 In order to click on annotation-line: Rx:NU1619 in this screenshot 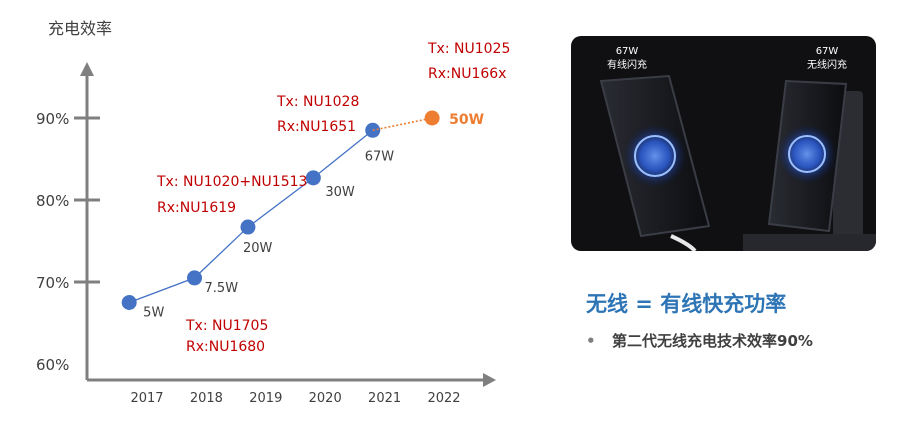, I will do `click(196, 208)`.